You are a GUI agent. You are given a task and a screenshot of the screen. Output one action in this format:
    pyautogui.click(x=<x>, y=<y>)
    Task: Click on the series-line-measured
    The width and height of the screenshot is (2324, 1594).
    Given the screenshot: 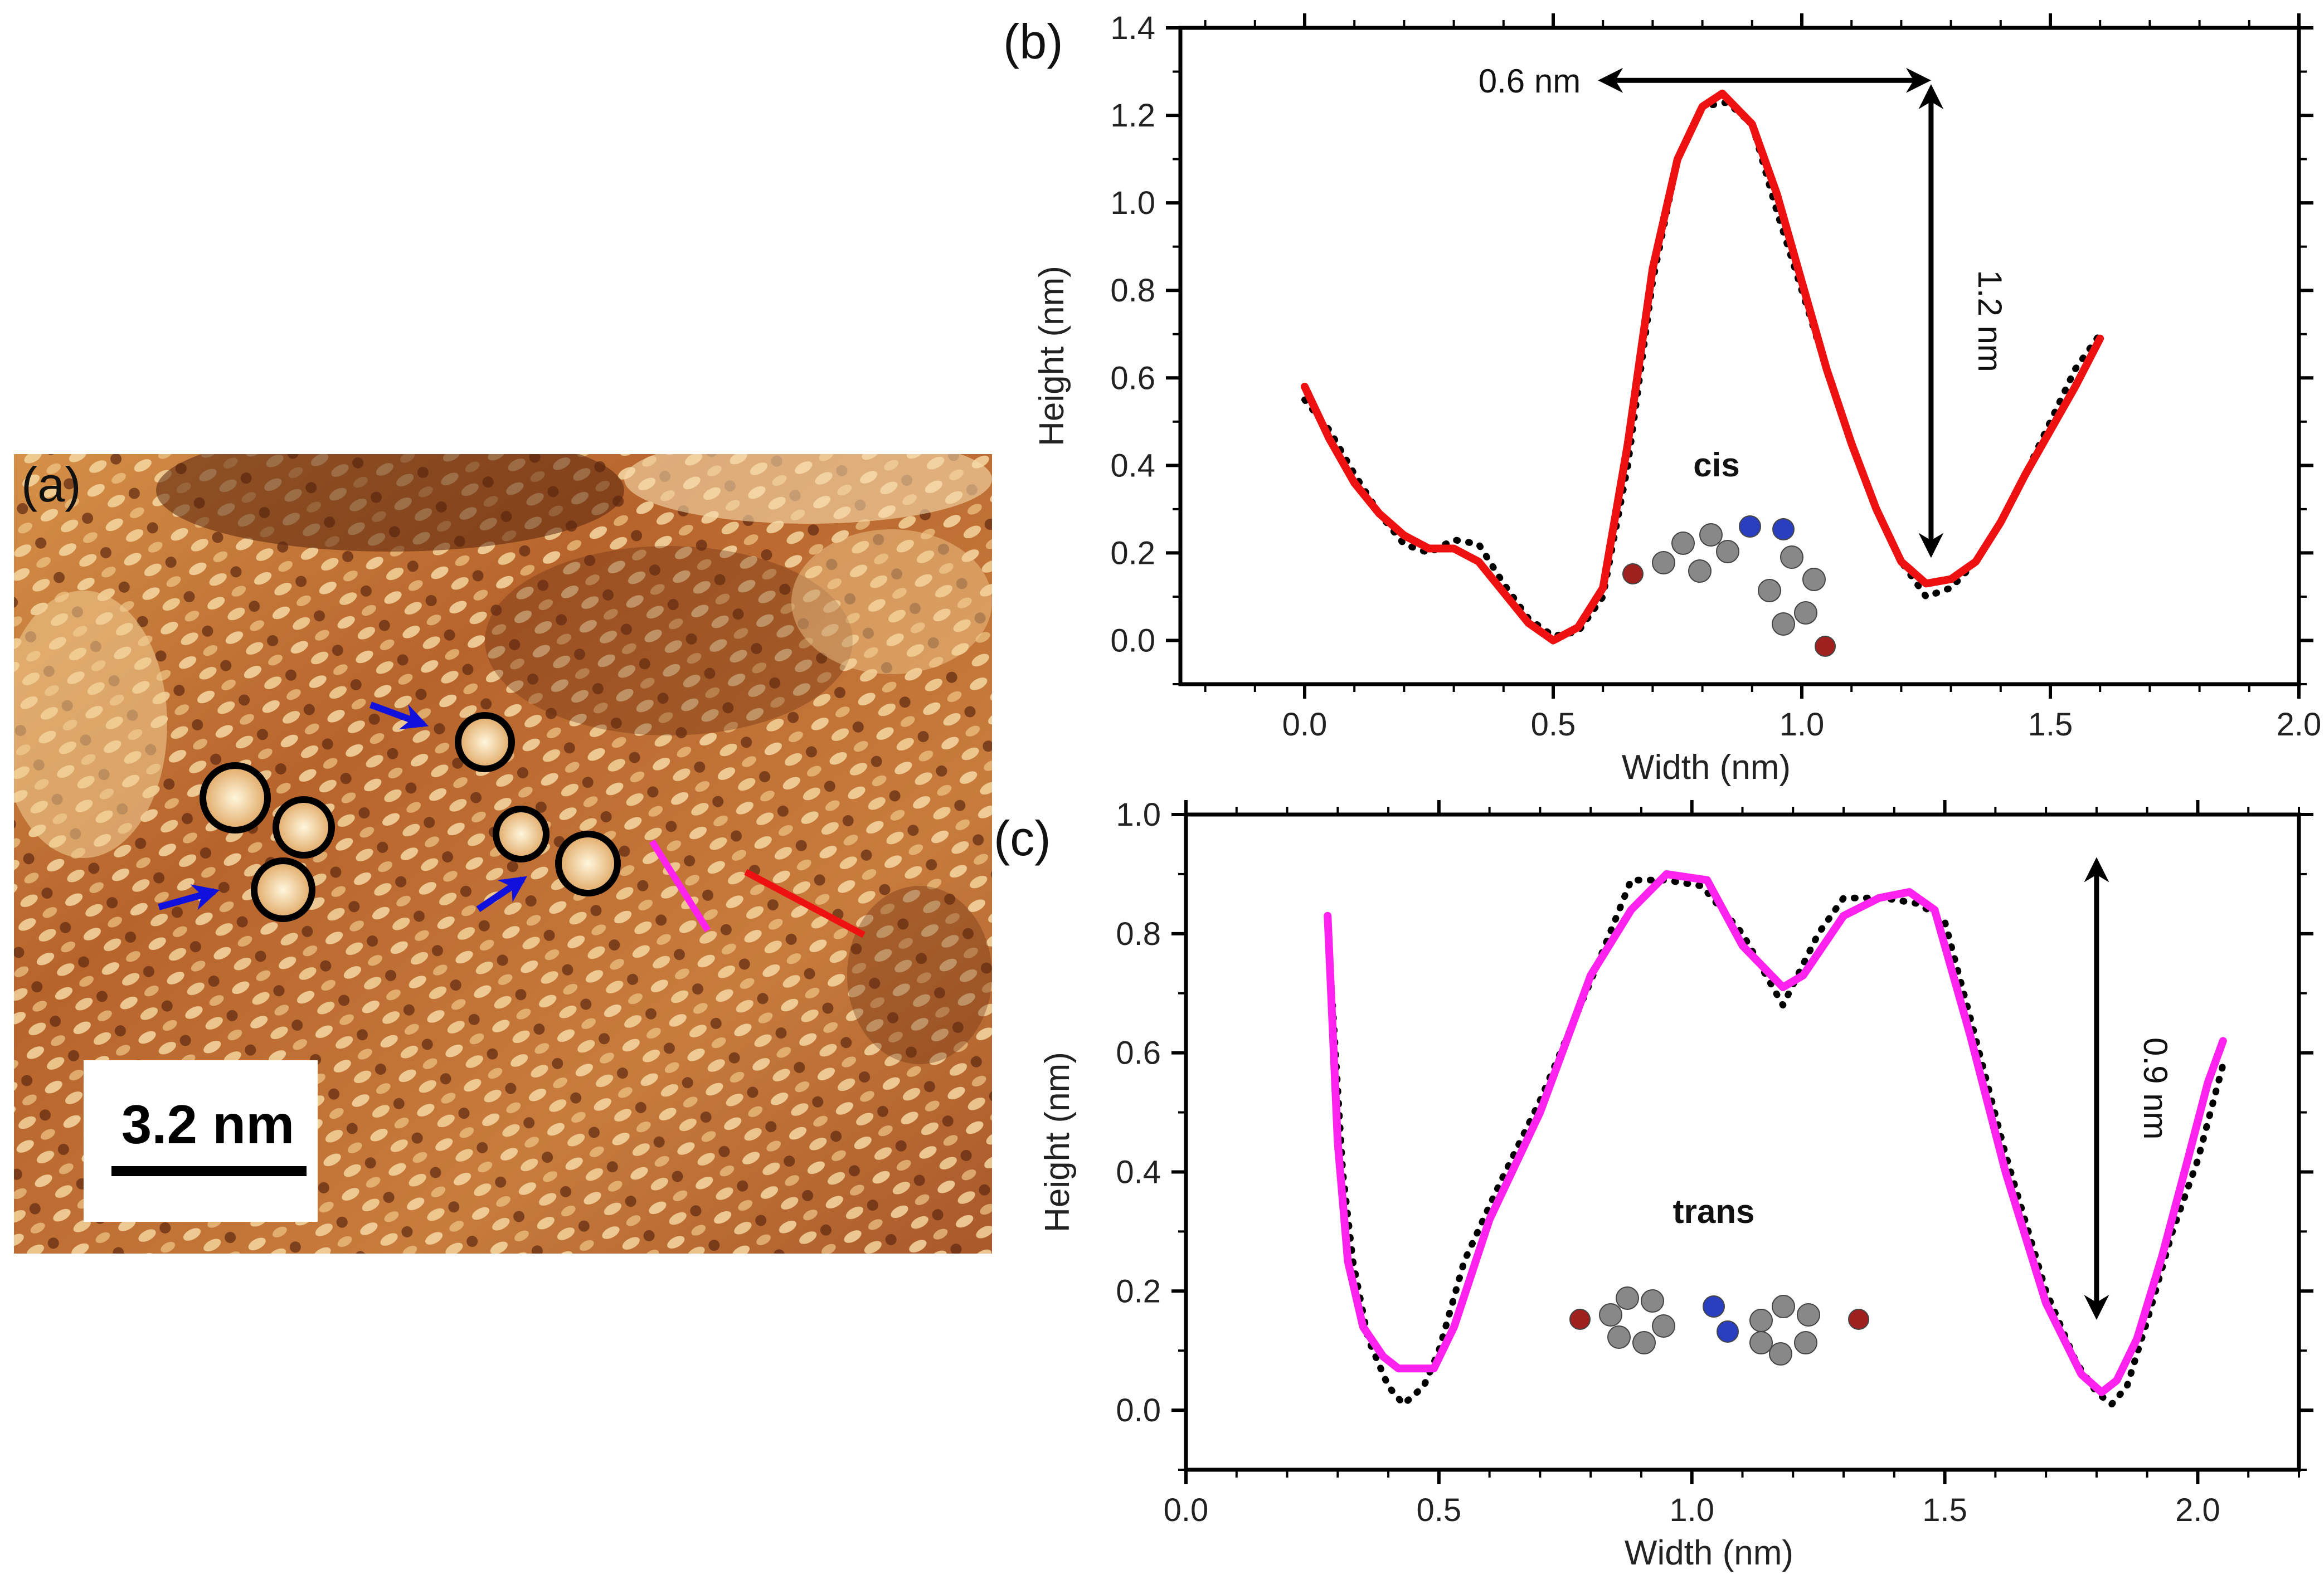 What is the action you would take?
    pyautogui.click(x=1777, y=1142)
    